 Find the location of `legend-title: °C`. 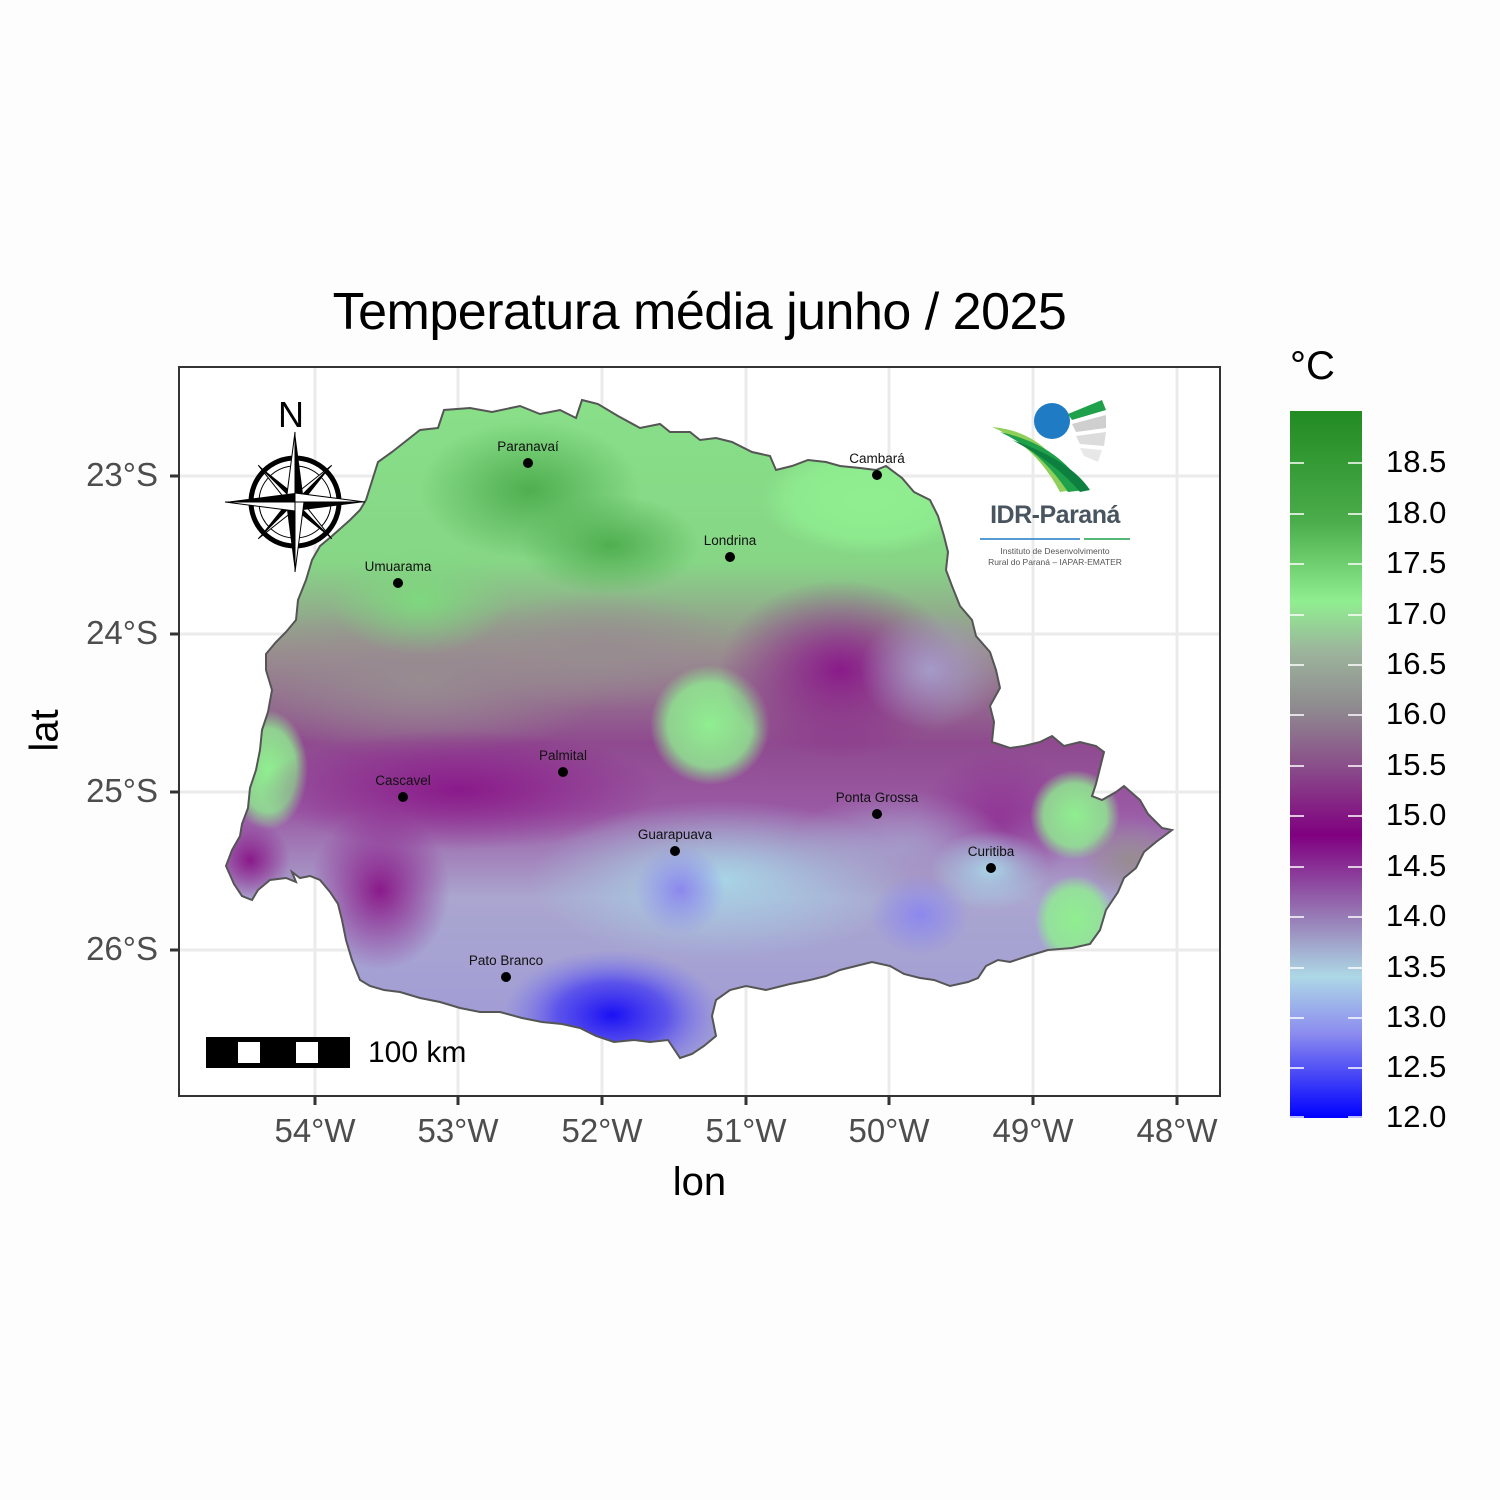

legend-title: °C is located at coordinates (1312, 366).